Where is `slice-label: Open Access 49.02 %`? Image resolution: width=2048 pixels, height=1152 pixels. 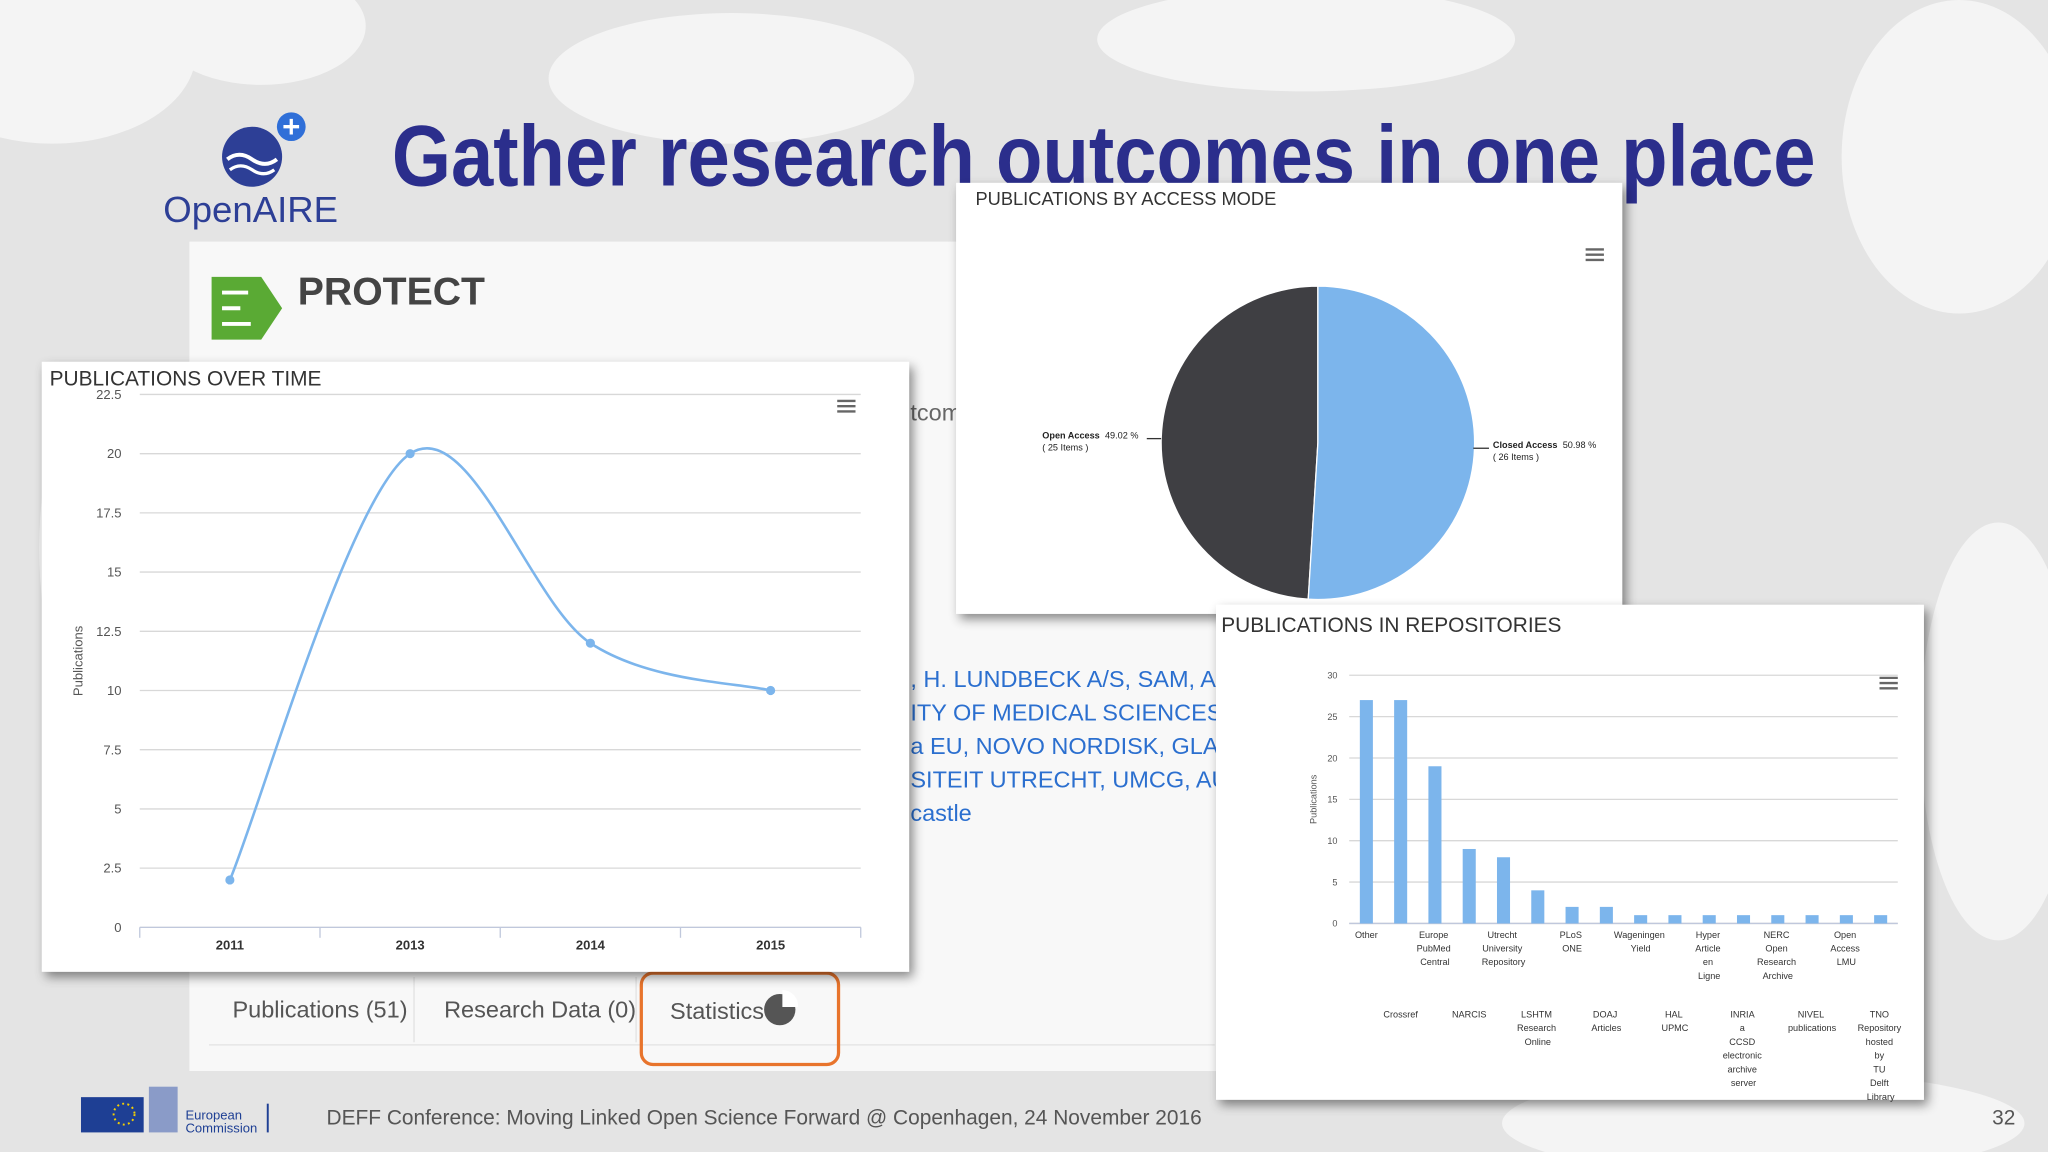 slice-label: Open Access 49.02 % is located at coordinates (1090, 436).